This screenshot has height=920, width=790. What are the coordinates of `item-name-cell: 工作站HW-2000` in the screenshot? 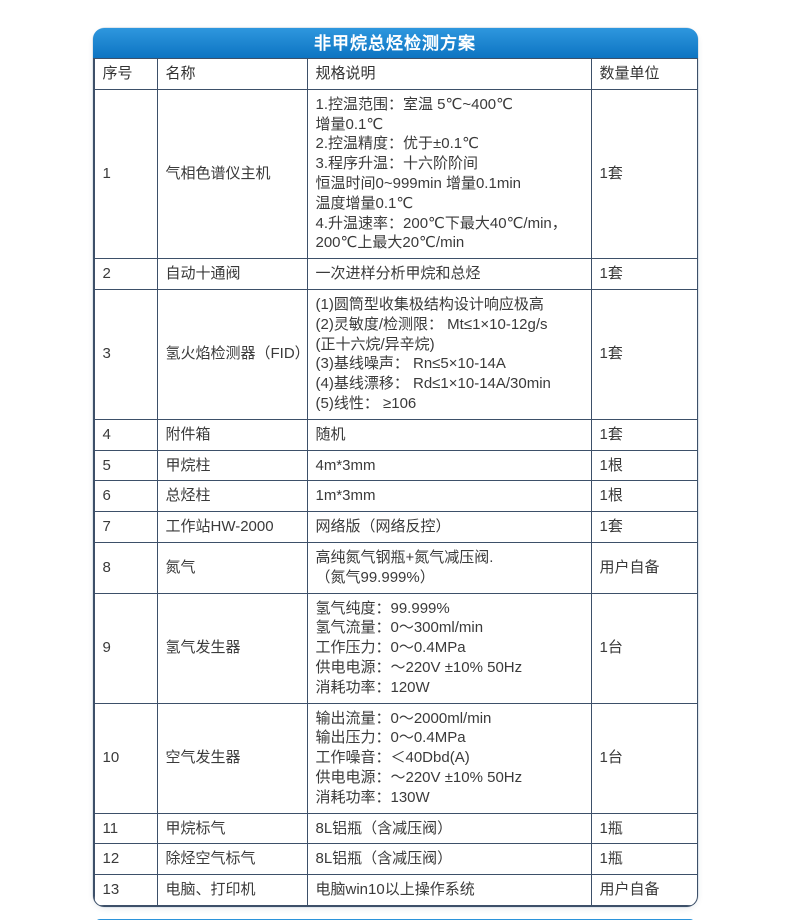 It's located at (232, 527).